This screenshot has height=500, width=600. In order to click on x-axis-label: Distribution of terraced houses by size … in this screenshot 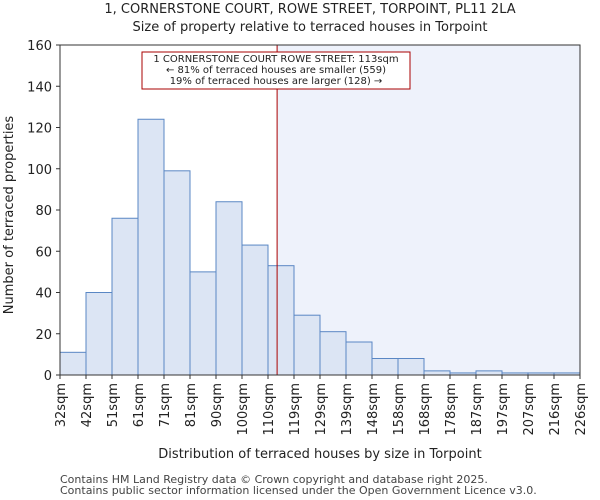, I will do `click(319, 454)`.